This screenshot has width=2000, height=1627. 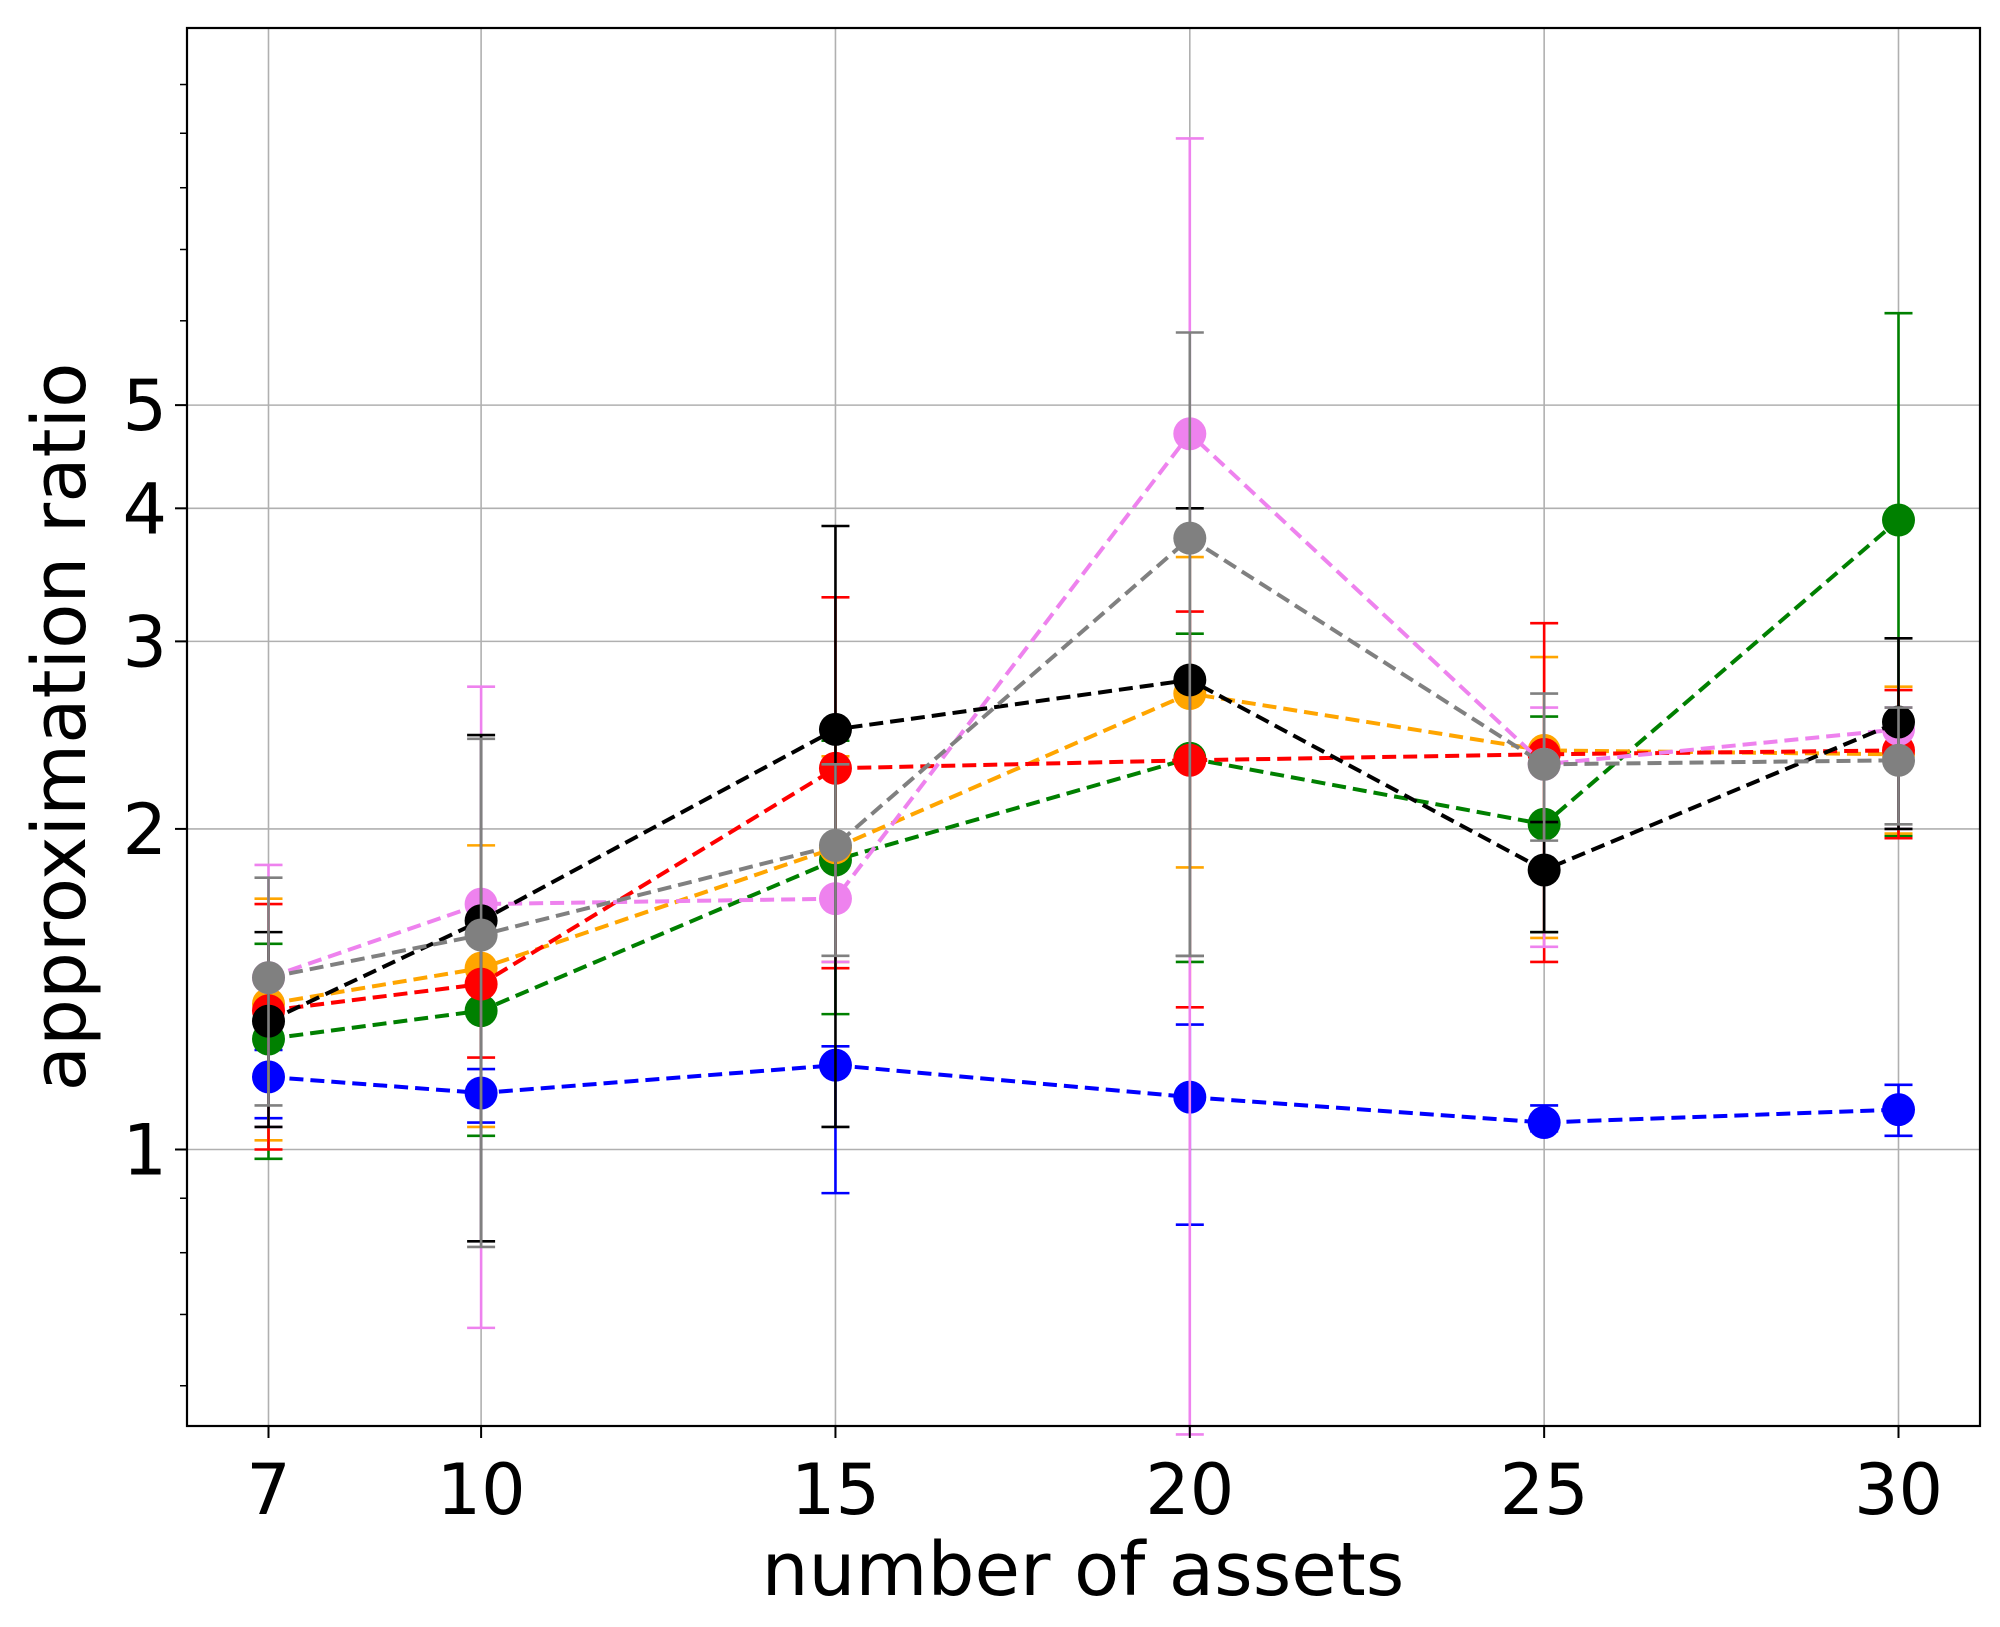 I want to click on y-axis-label: approximation ratio, so click(x=60, y=727).